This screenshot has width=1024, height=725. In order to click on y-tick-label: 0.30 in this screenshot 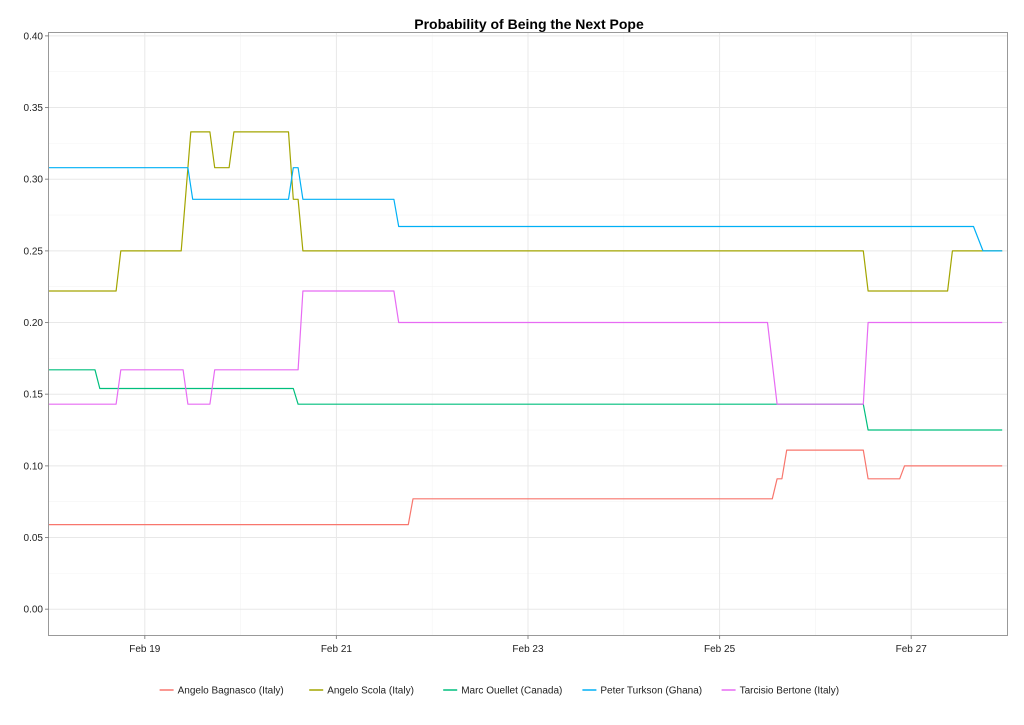, I will do `click(34, 180)`.